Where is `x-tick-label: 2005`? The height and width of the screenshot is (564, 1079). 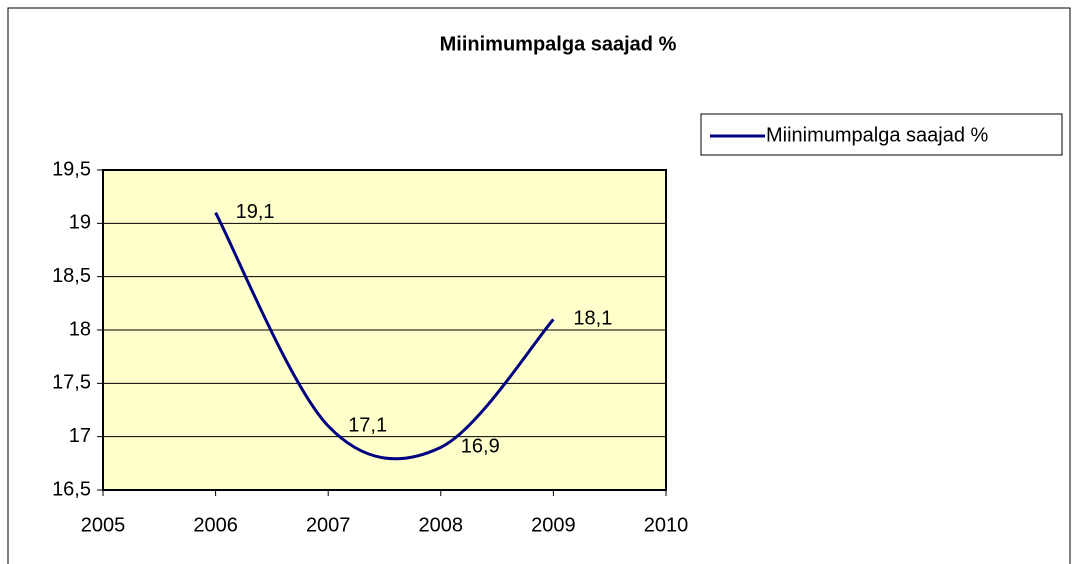 x-tick-label: 2005 is located at coordinates (103, 525).